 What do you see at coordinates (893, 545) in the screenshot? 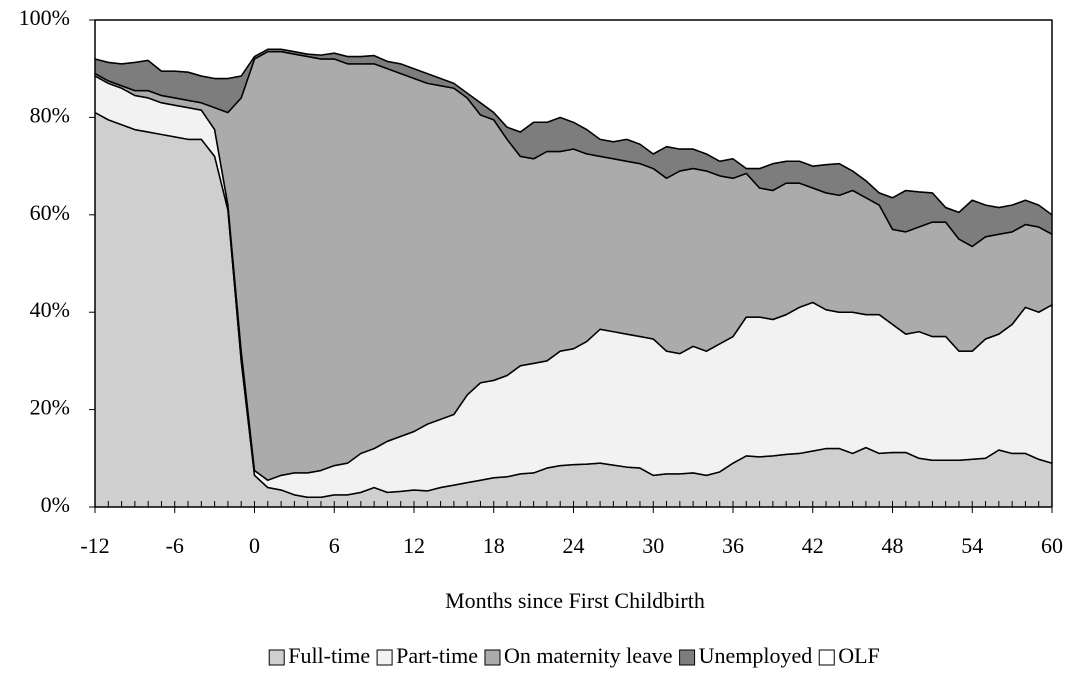
I see `x-tick-label: 48` at bounding box center [893, 545].